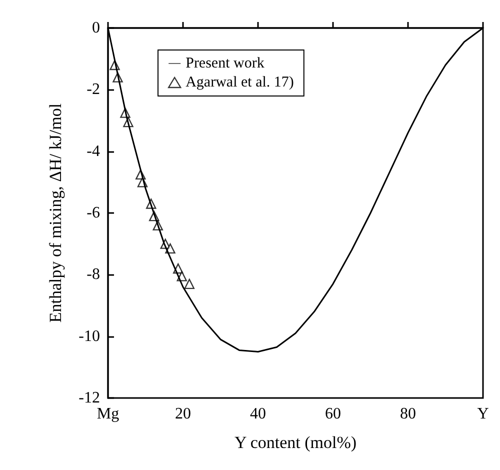 The image size is (500, 470). What do you see at coordinates (89, 336) in the screenshot?
I see `y-tick-label: -10` at bounding box center [89, 336].